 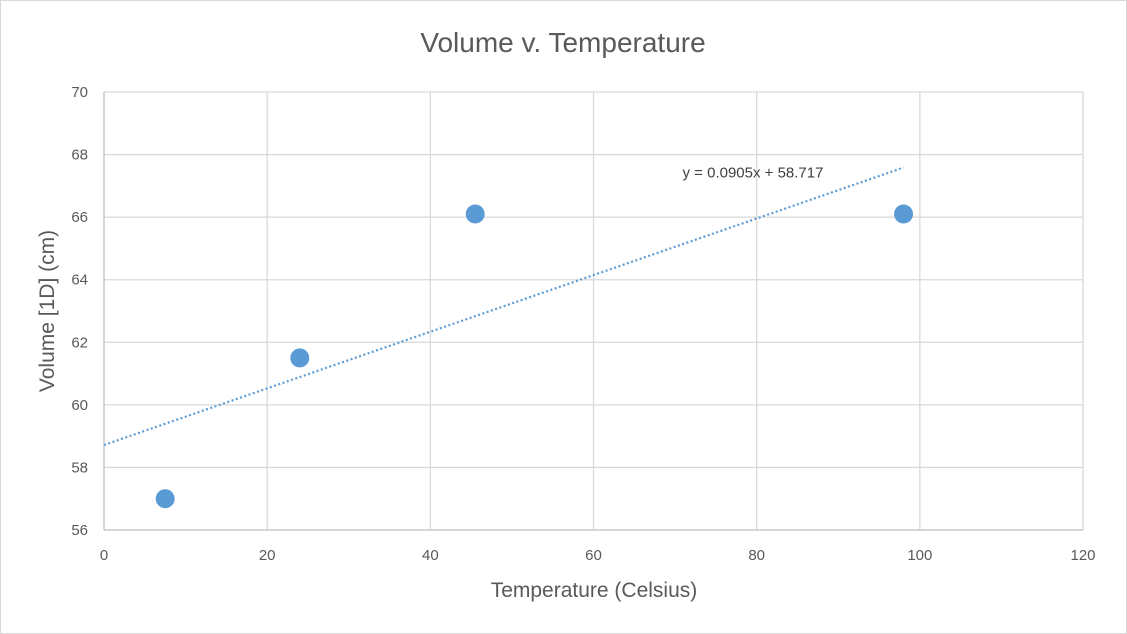 I want to click on x-tick-label: 80, so click(x=756, y=555).